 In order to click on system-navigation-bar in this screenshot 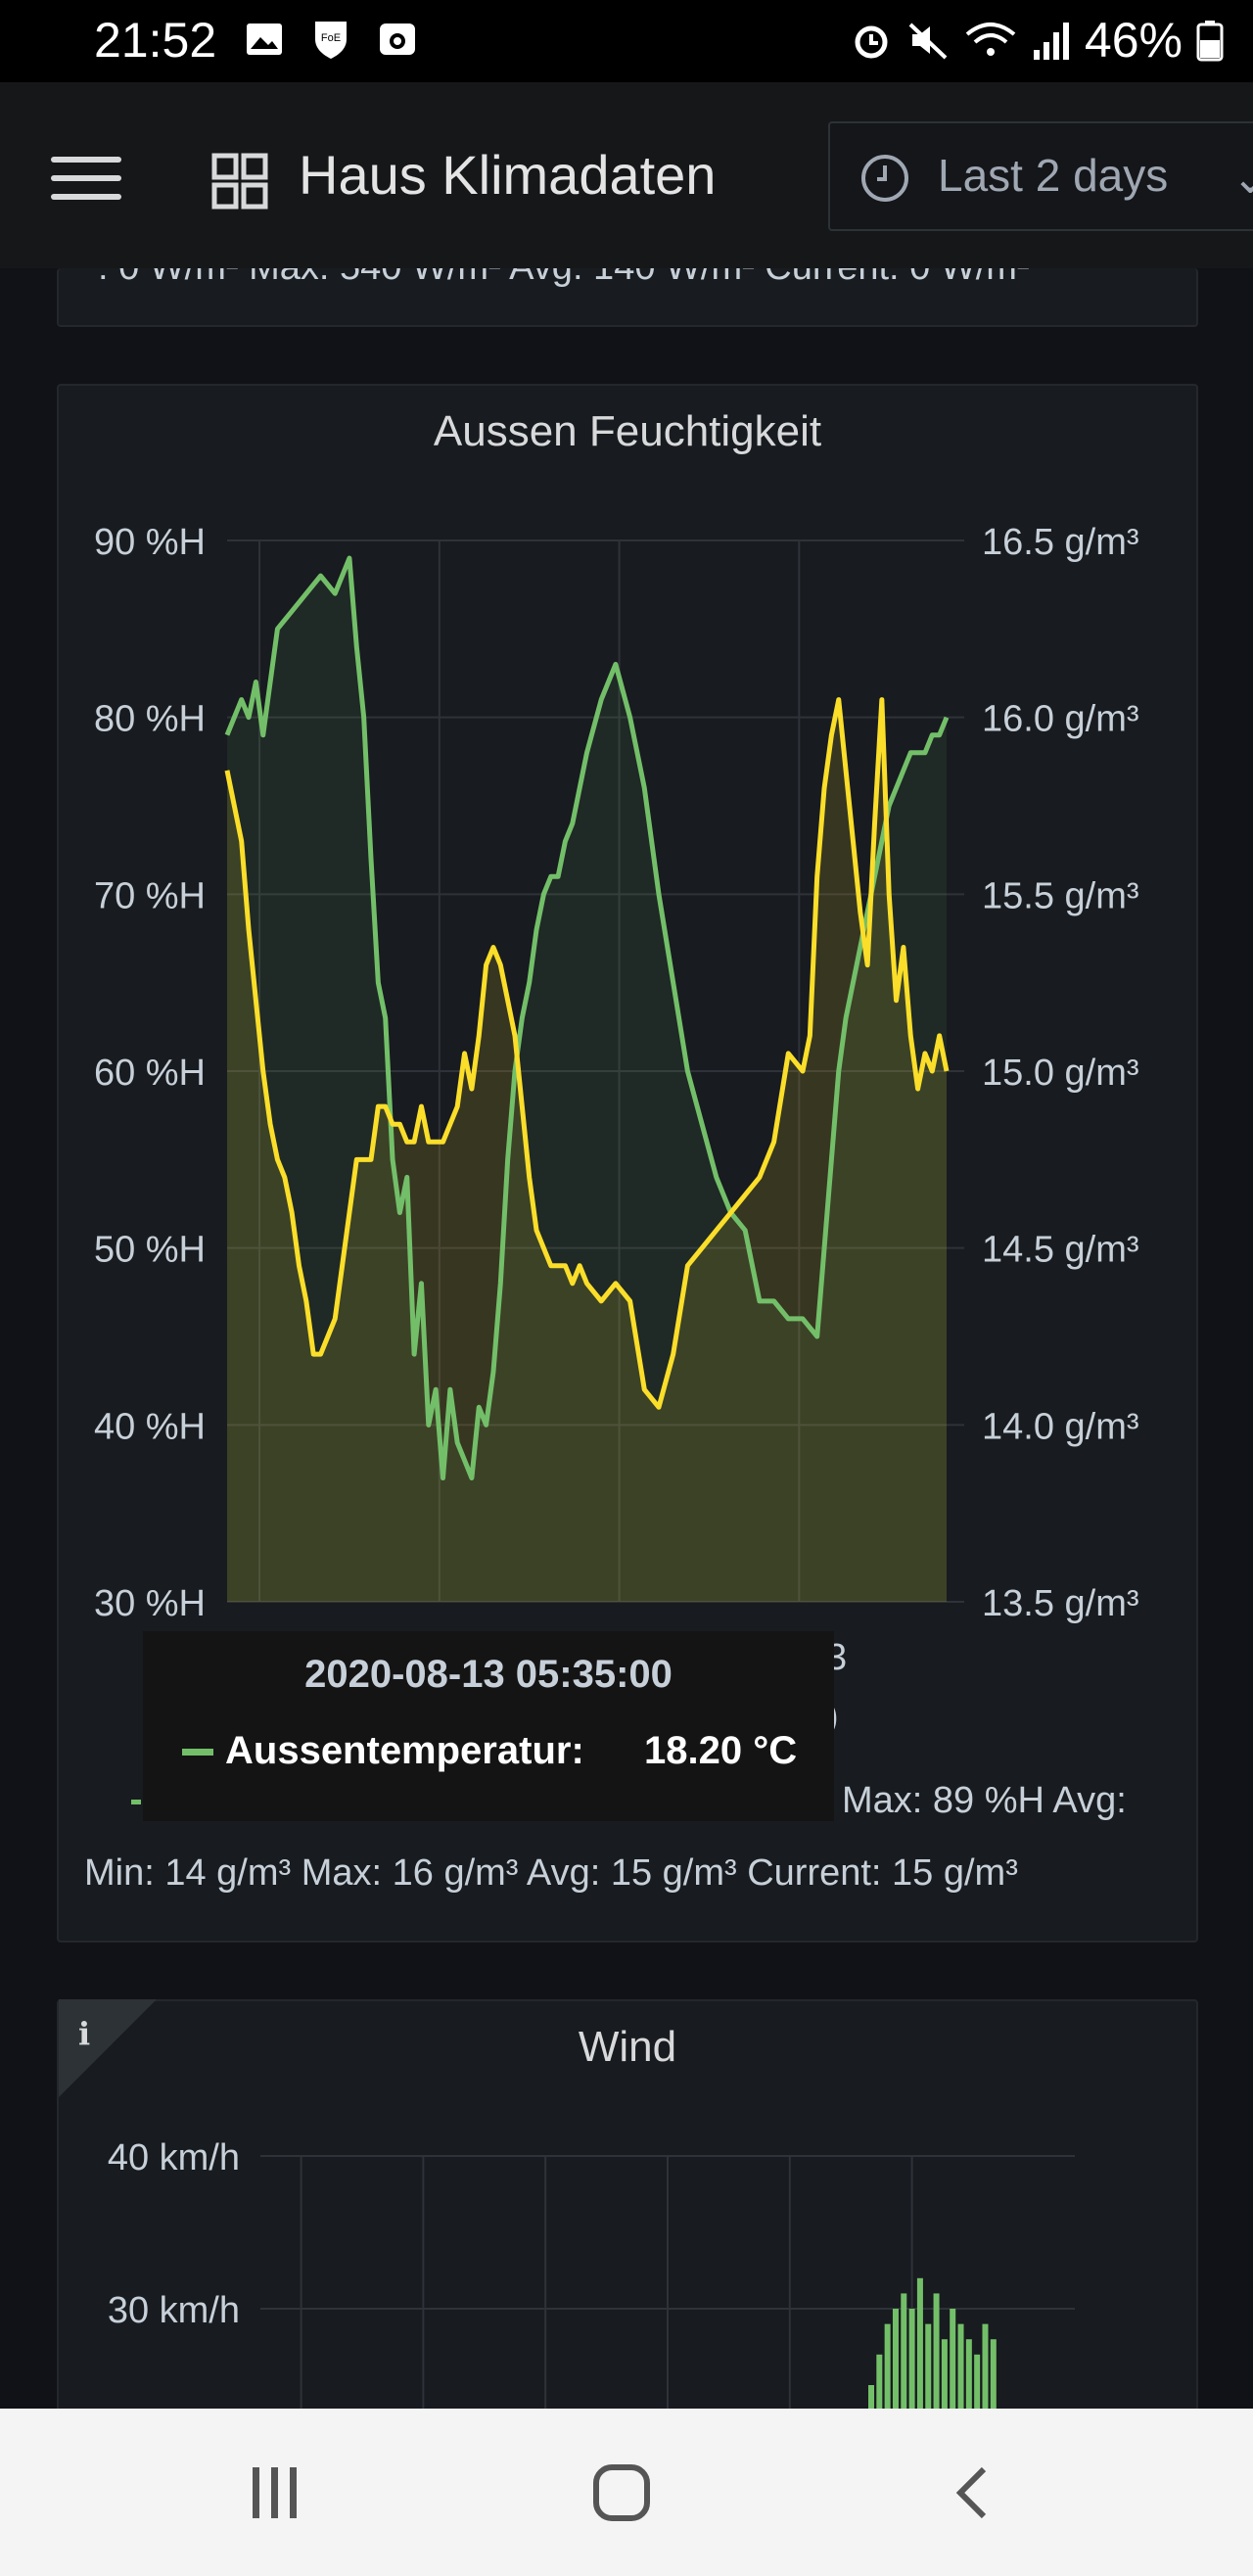, I will do `click(626, 2493)`.